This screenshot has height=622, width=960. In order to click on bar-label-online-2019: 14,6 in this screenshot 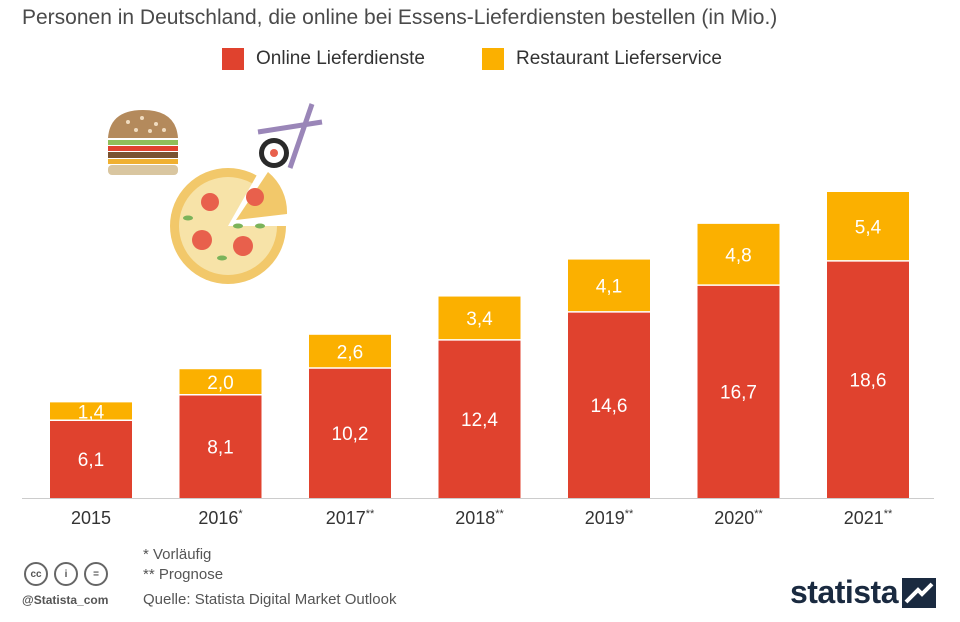, I will do `click(609, 406)`.